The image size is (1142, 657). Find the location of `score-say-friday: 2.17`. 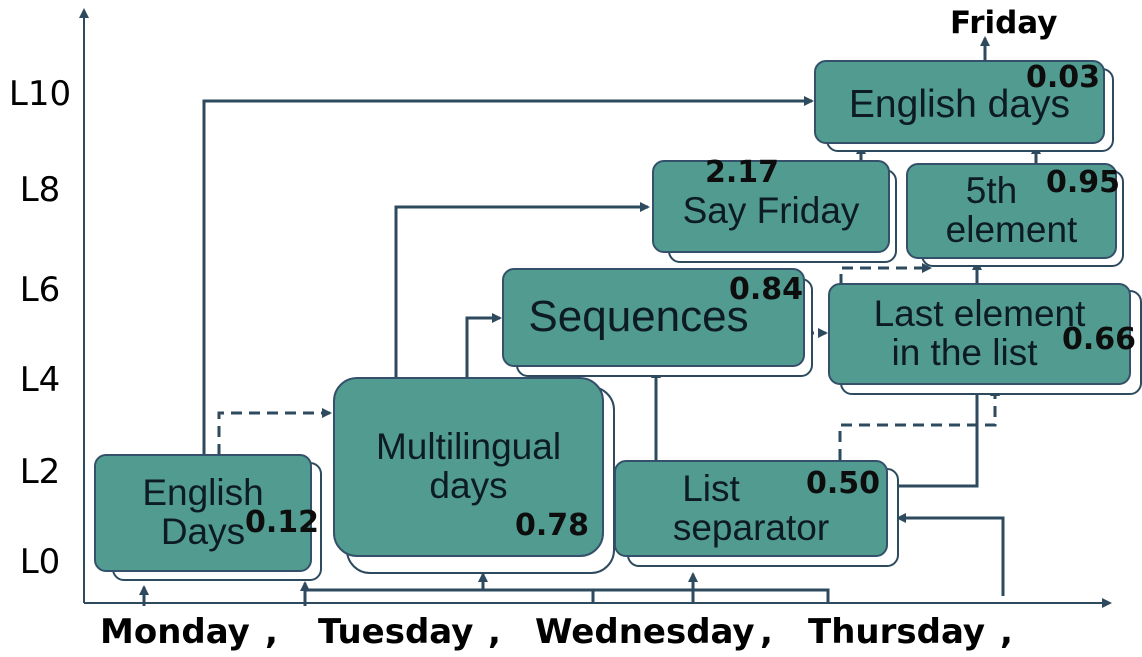

score-say-friday: 2.17 is located at coordinates (742, 172).